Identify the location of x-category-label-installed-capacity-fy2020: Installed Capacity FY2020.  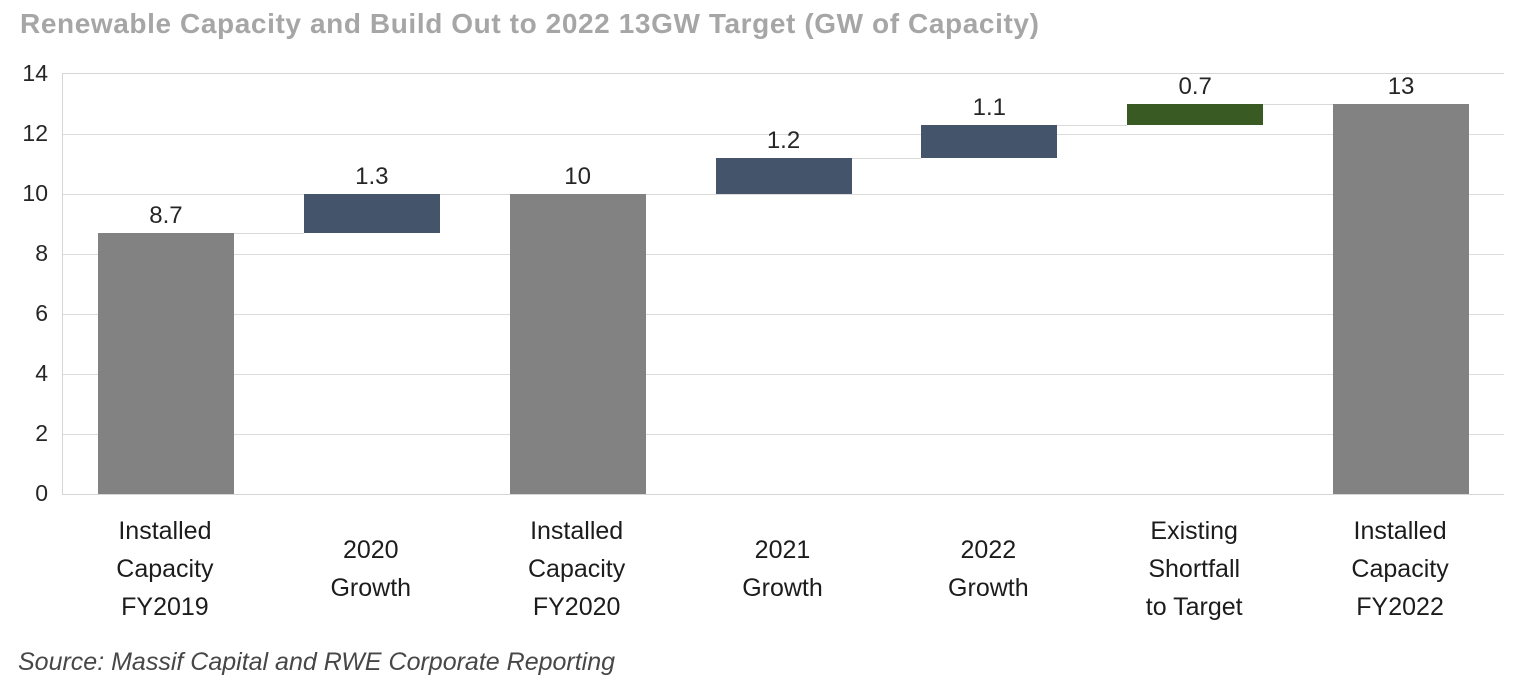
(577, 569).